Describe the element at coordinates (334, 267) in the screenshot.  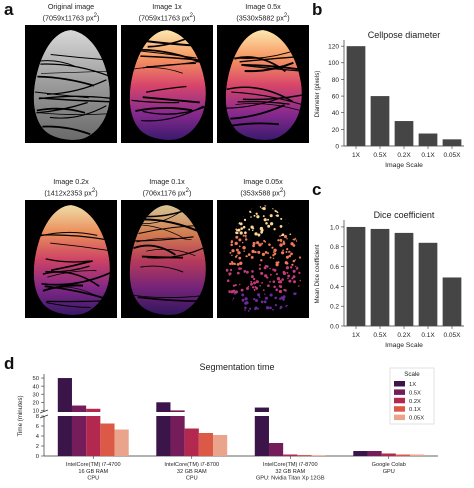
I see `y-tick-label: 0.6` at that location.